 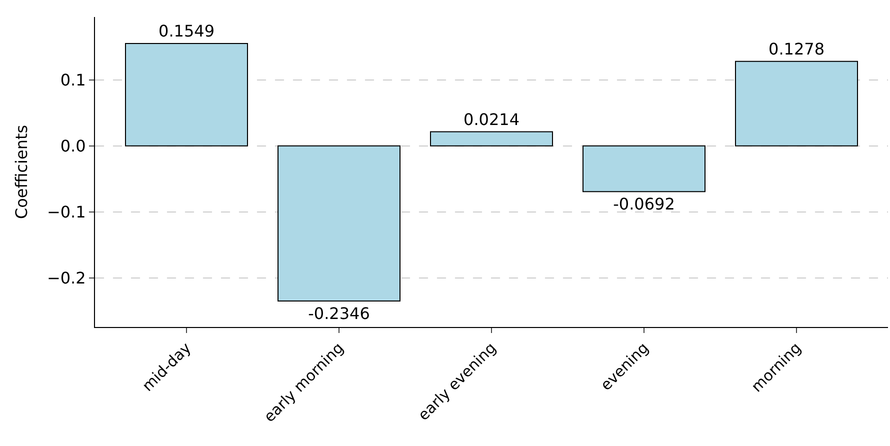 What do you see at coordinates (796, 48) in the screenshot?
I see `data-label: 0.1278` at bounding box center [796, 48].